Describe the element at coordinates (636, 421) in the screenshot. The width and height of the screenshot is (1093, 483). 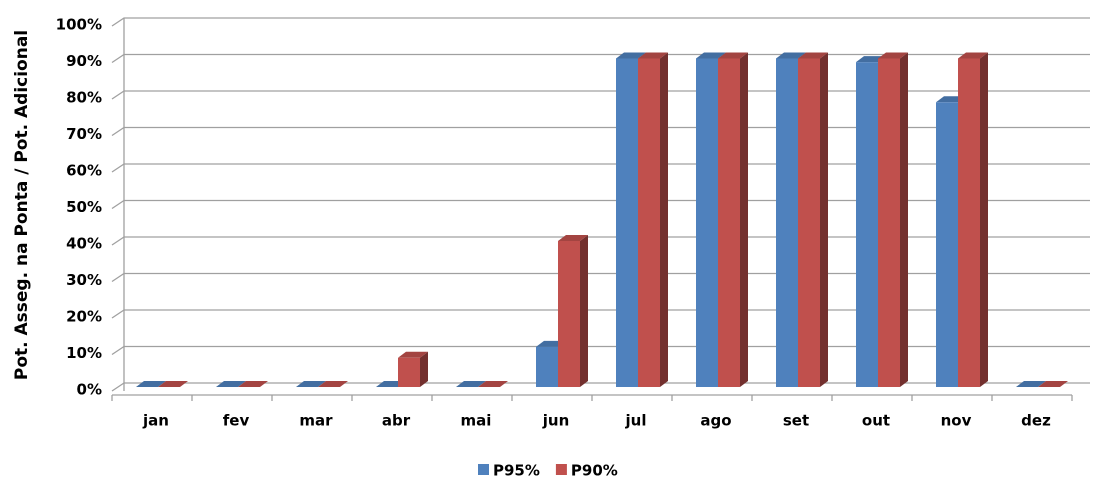
I see `x-tick-label: jul` at that location.